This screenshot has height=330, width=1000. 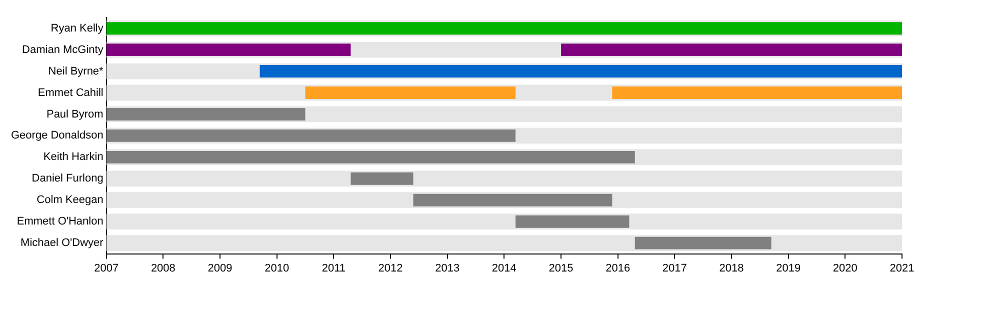 What do you see at coordinates (788, 268) in the screenshot?
I see `x-tick-label: 2019` at bounding box center [788, 268].